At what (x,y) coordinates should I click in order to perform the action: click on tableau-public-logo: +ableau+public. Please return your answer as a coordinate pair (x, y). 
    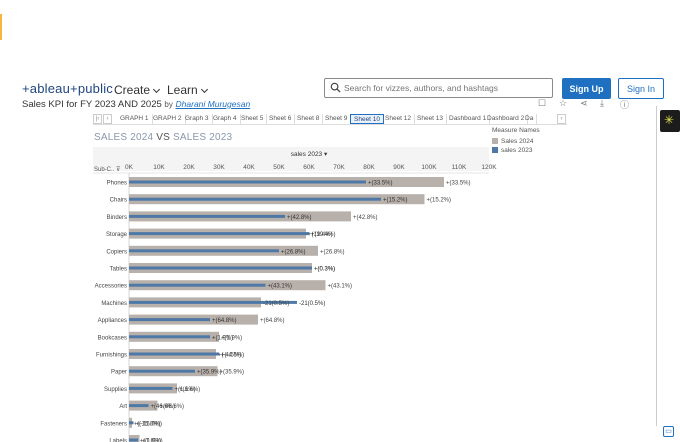
    Looking at the image, I should click on (67, 88).